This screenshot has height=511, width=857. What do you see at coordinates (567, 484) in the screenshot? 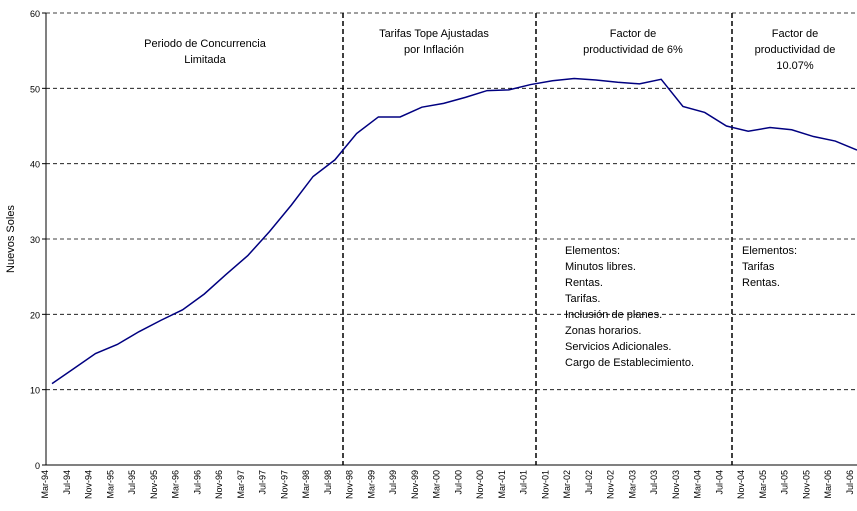
I see `x-tick-label: Mar-02` at bounding box center [567, 484].